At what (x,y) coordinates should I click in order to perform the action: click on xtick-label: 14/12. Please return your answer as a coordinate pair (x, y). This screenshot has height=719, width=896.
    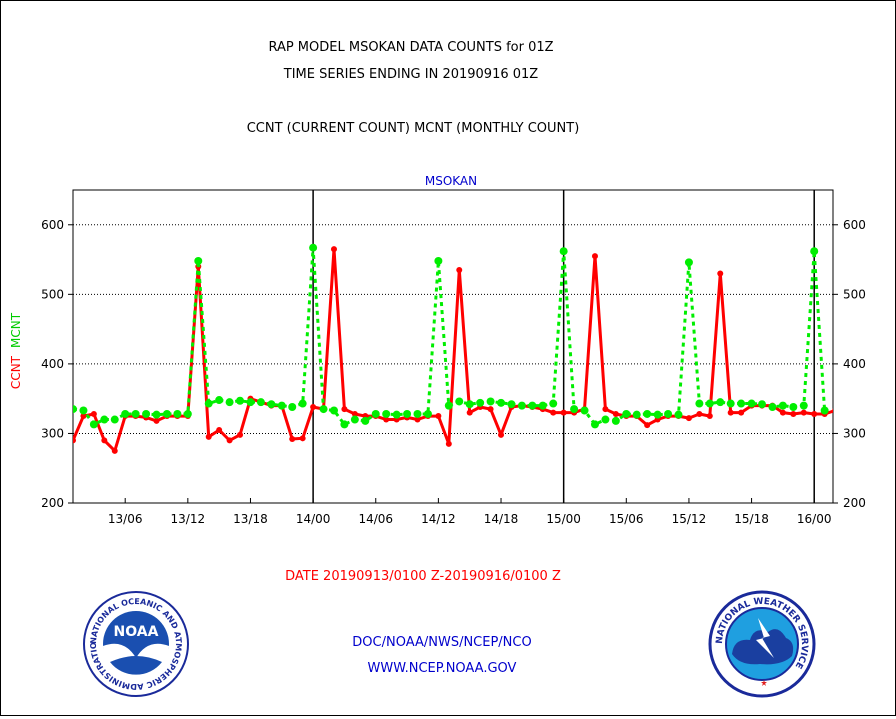
    Looking at the image, I should click on (438, 519).